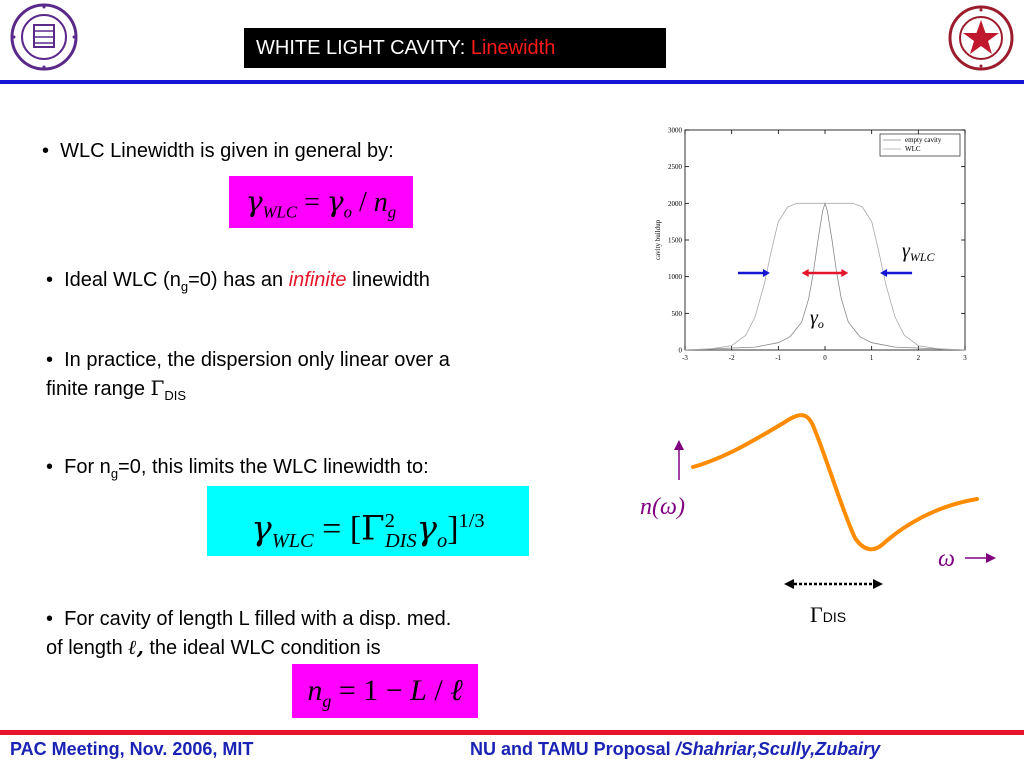 This screenshot has width=1024, height=768. I want to click on equation-linewidth-general: γWLC = γo / ng, so click(321, 202).